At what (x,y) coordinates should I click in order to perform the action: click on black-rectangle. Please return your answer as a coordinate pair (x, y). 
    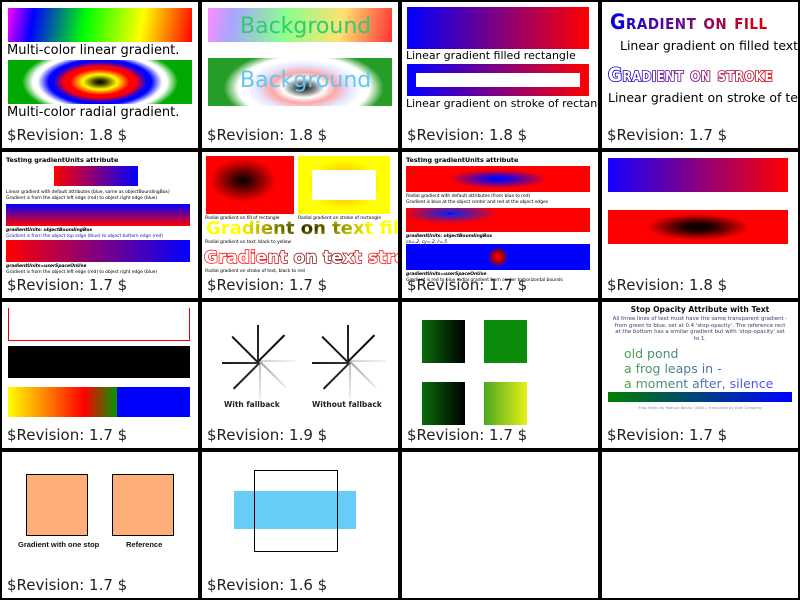
    Looking at the image, I should click on (99, 362).